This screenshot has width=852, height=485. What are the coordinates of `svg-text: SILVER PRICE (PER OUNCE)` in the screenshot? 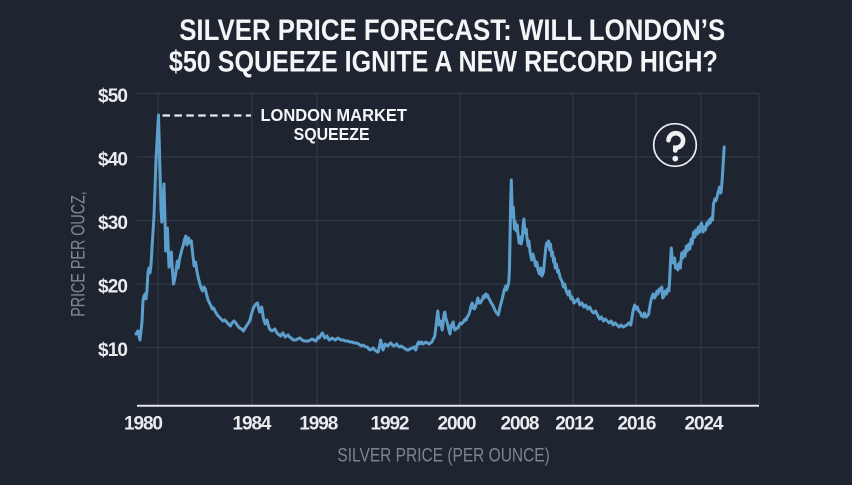 It's located at (443, 456).